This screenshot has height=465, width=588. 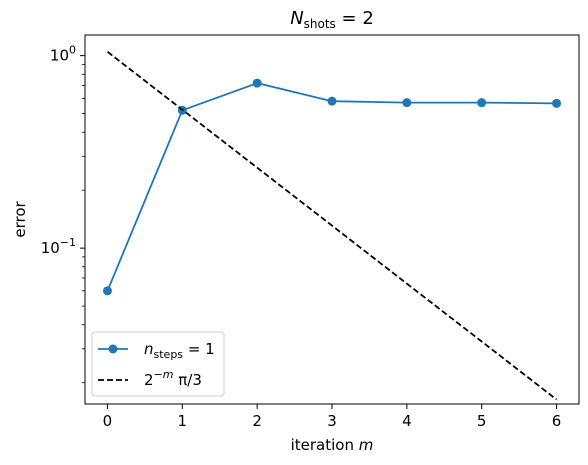 What do you see at coordinates (20, 219) in the screenshot?
I see `y-axis-label: error` at bounding box center [20, 219].